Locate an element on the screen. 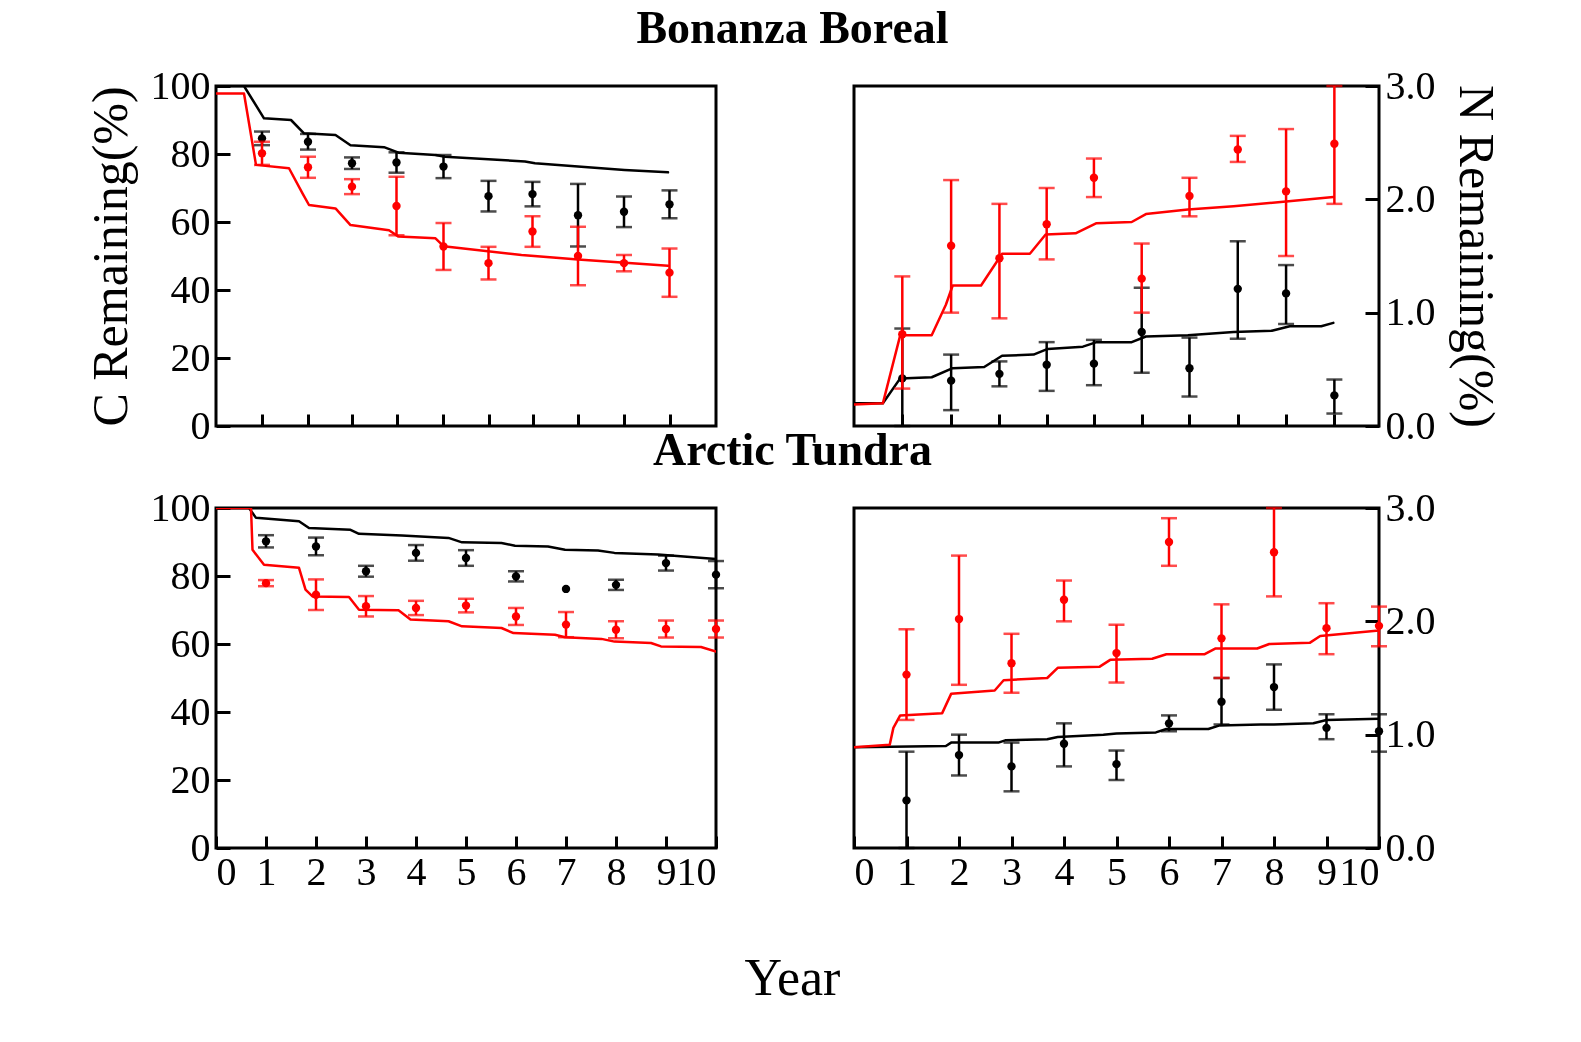 The image size is (1581, 1042). x-axis-title: Year is located at coordinates (792, 977).